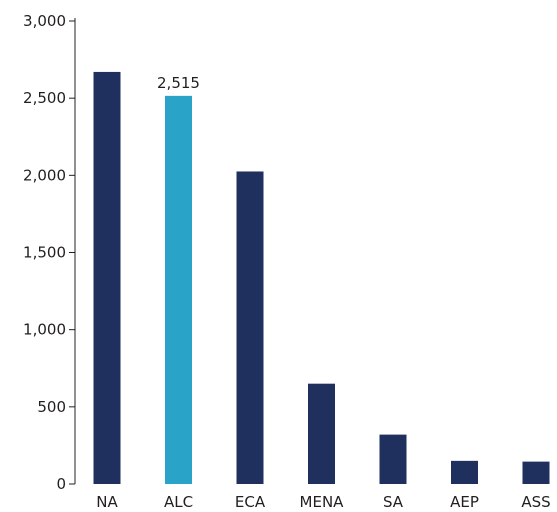 The image size is (557, 512). I want to click on x-category-label: ASS, so click(535, 502).